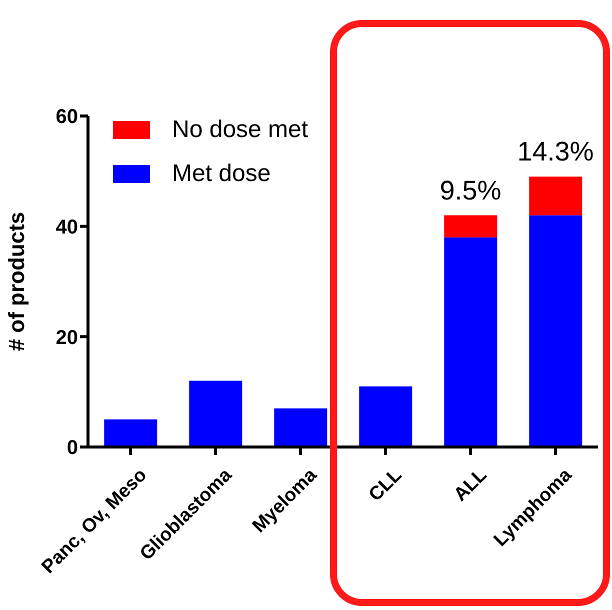 Image resolution: width=612 pixels, height=610 pixels. What do you see at coordinates (385, 485) in the screenshot?
I see `x-tick-label: CLL` at bounding box center [385, 485].